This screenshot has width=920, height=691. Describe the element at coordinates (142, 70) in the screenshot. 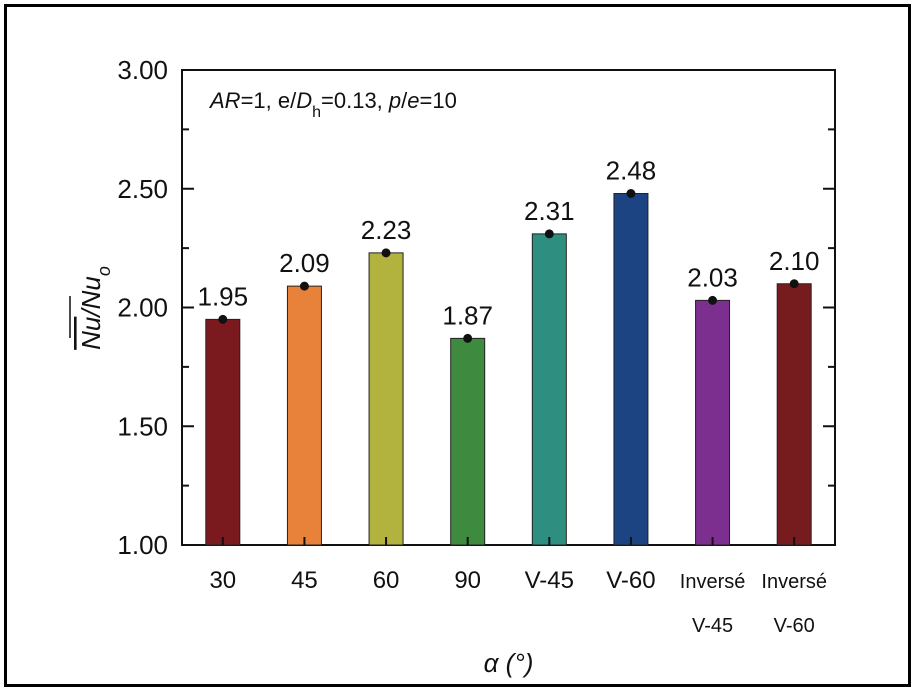

I see `y-tick-label: 3.00` at that location.